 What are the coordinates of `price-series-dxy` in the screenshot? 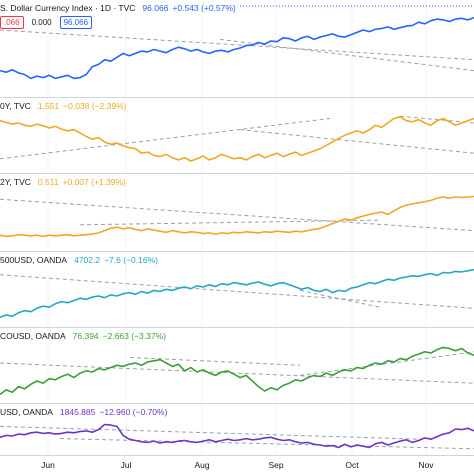 It's located at (237, 48).